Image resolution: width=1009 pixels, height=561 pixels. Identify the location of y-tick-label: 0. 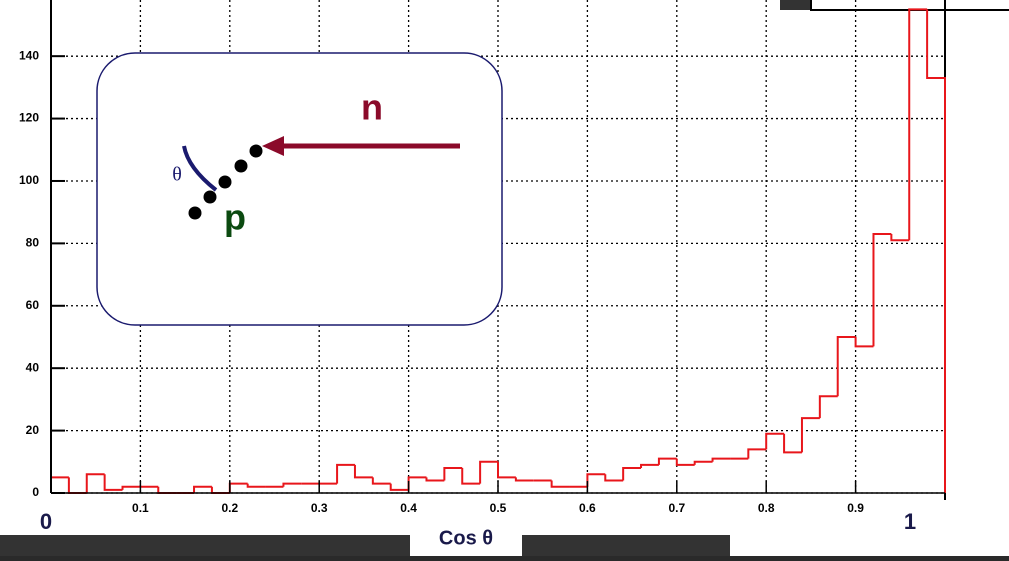
(35, 492).